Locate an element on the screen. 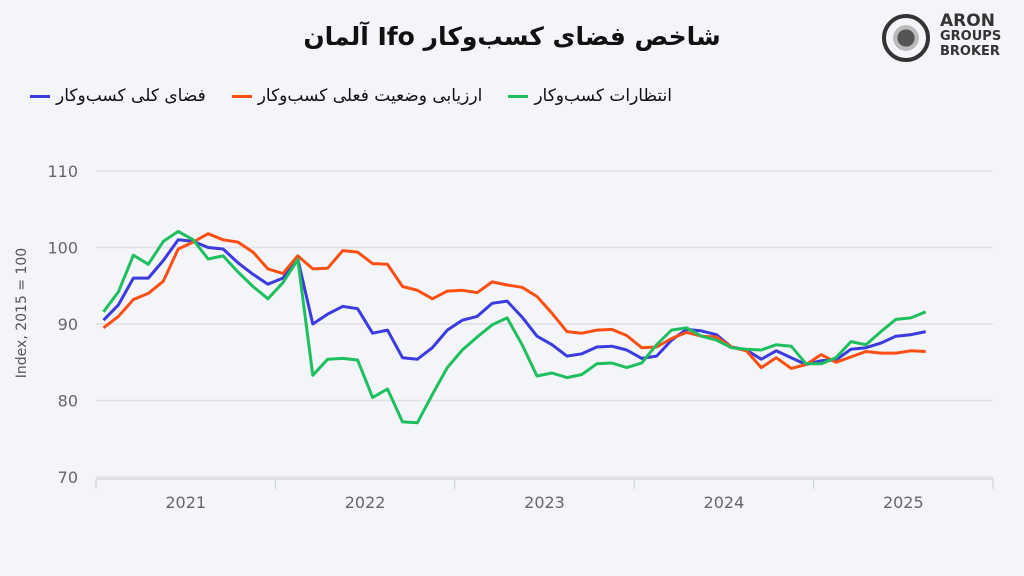 The height and width of the screenshot is (576, 1024). x-tick-label: 2024 is located at coordinates (724, 502).